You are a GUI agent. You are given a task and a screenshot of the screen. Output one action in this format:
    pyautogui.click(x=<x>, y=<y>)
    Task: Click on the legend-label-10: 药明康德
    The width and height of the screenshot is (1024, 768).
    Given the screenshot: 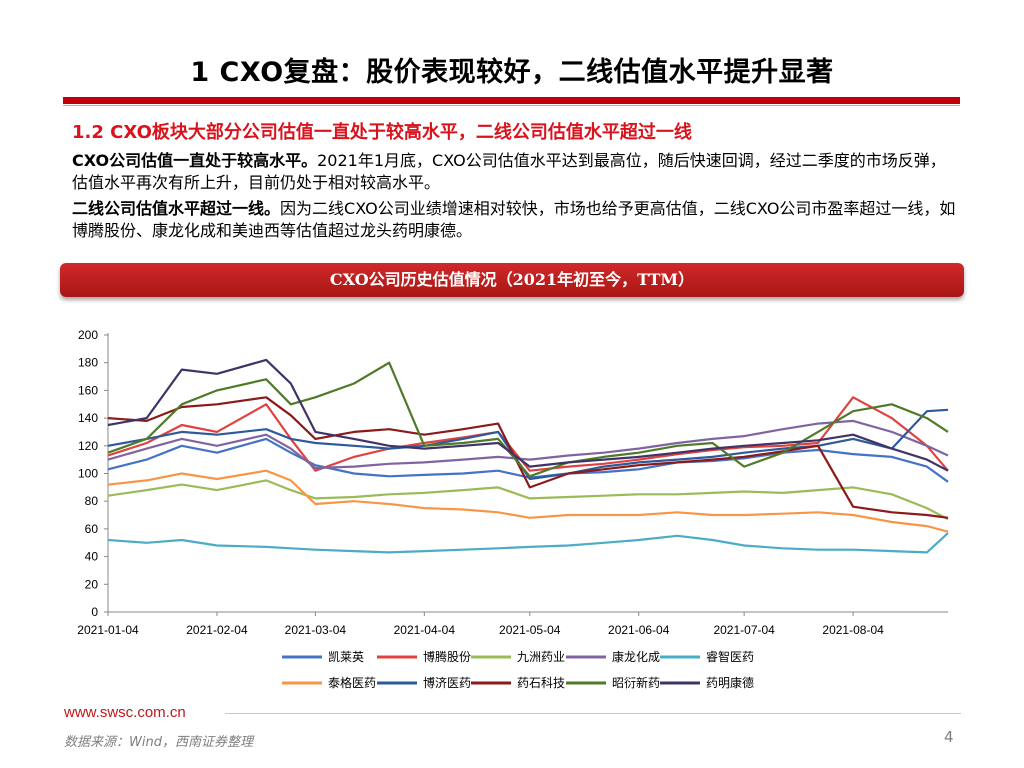 What is the action you would take?
    pyautogui.click(x=730, y=682)
    